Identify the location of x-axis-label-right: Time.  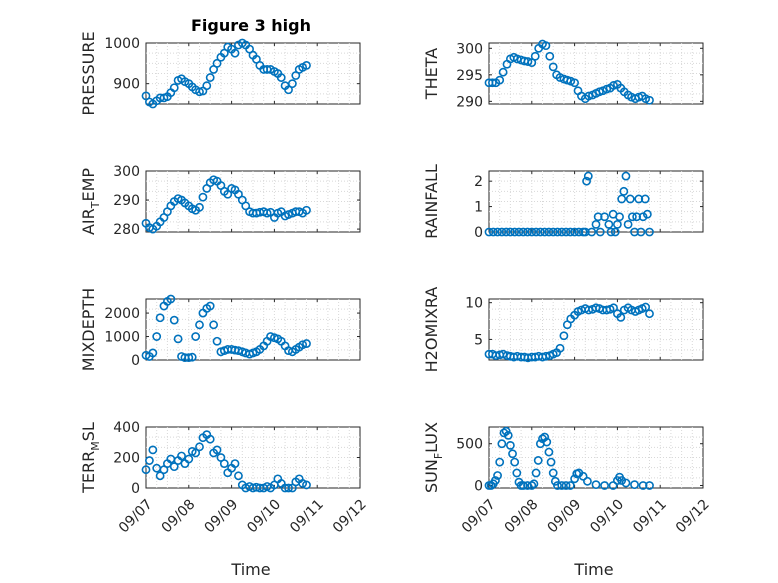
(593, 569).